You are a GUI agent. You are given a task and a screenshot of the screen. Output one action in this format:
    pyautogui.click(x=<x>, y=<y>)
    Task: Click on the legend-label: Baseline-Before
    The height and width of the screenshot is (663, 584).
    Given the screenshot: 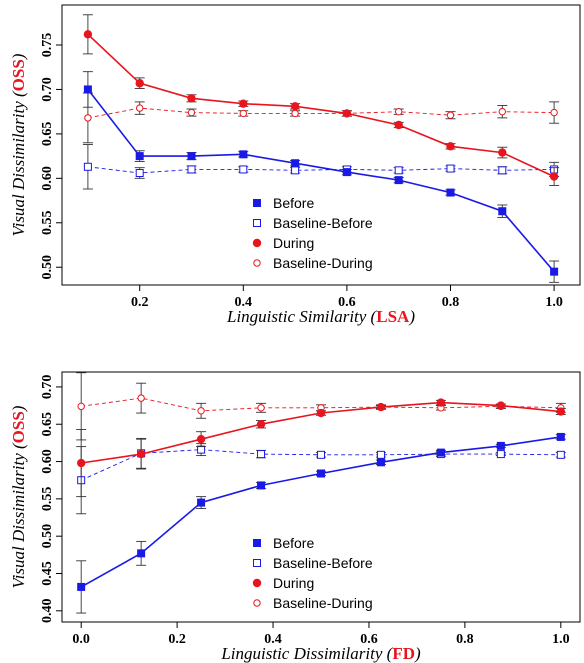 What is the action you would take?
    pyautogui.click(x=323, y=563)
    